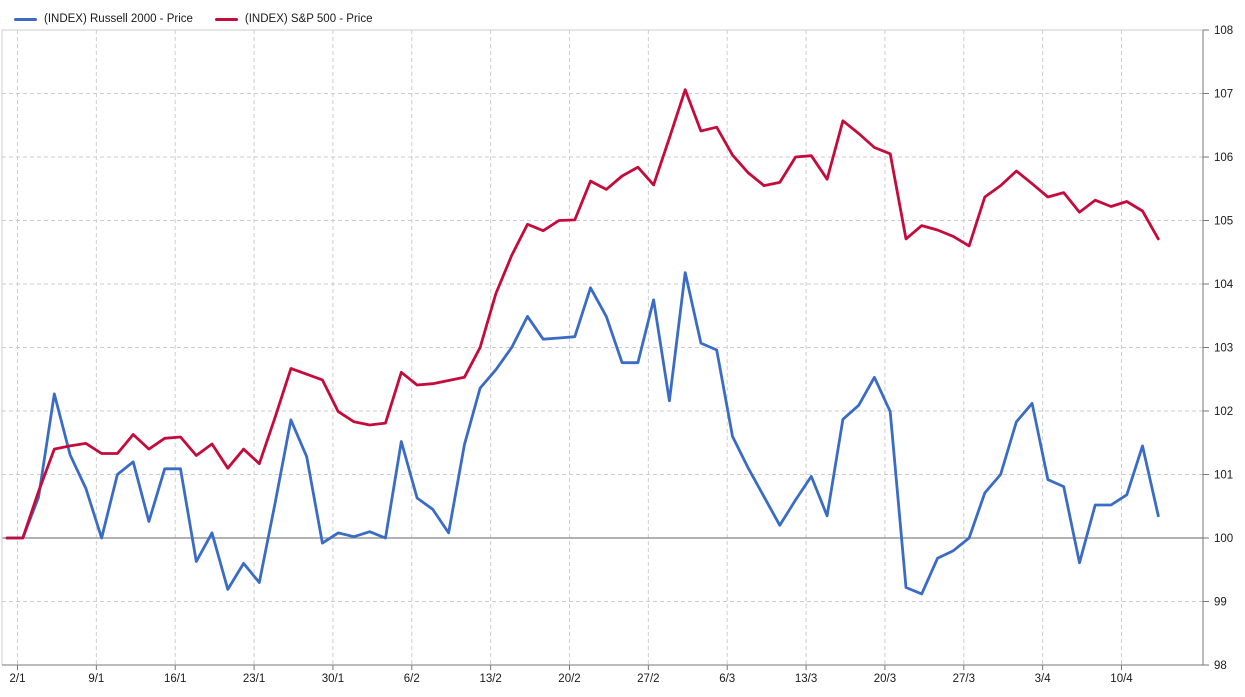  What do you see at coordinates (96, 679) in the screenshot?
I see `x-axis-label-9/1: 9/1` at bounding box center [96, 679].